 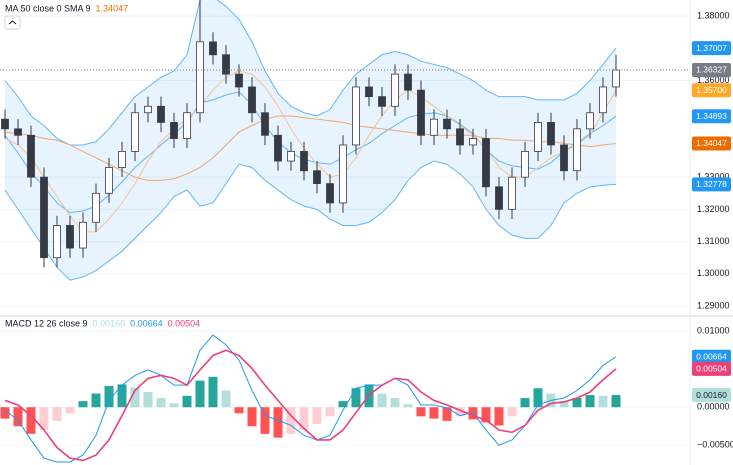 What do you see at coordinates (713, 273) in the screenshot?
I see `y-tick-label: 1.30000` at bounding box center [713, 273].